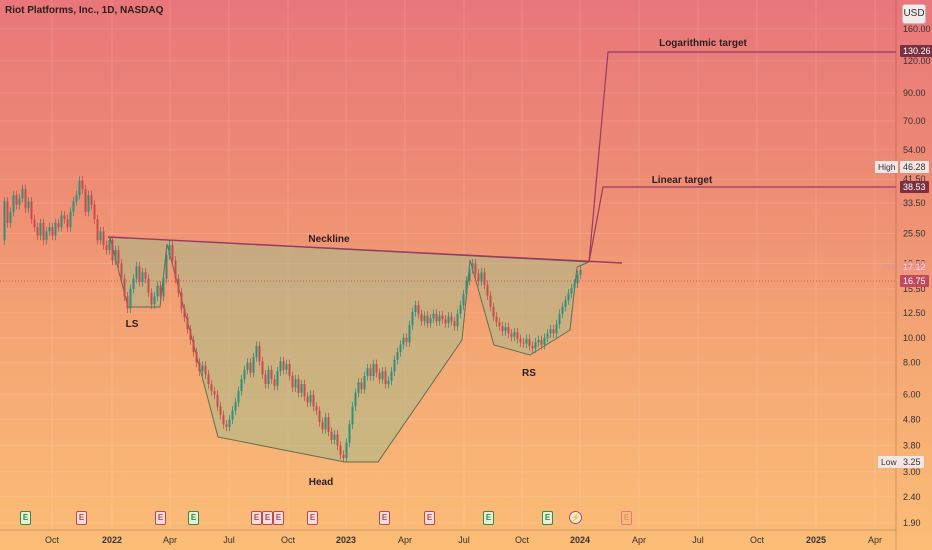 The width and height of the screenshot is (932, 550). I want to click on log-target-price-label: 130.26, so click(916, 51).